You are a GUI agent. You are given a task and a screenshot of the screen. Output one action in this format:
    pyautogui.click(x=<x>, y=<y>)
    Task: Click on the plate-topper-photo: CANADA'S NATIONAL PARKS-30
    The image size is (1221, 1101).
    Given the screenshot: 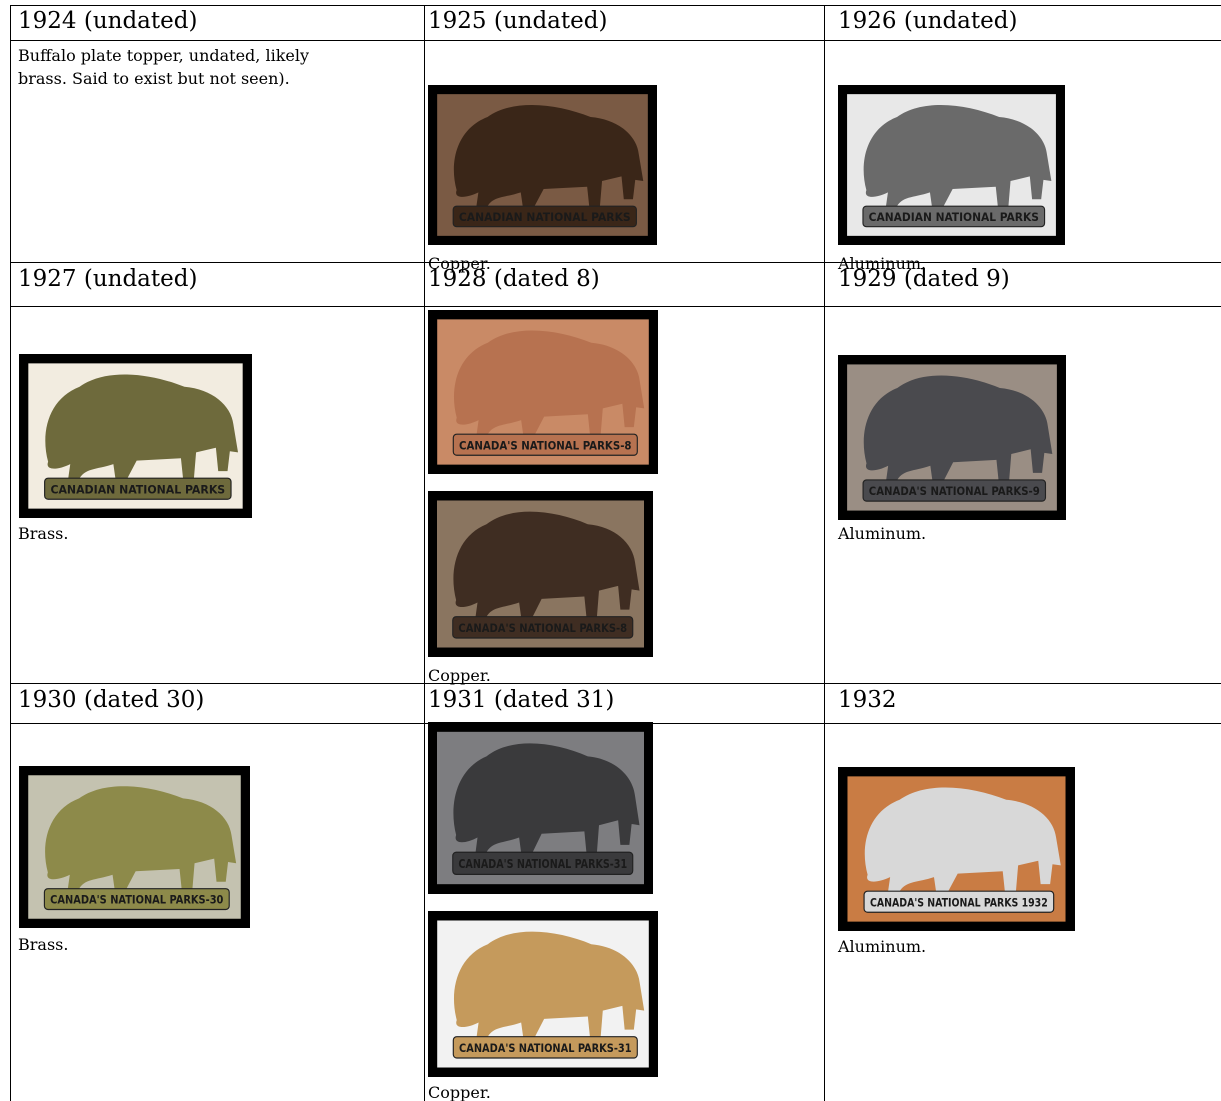 What is the action you would take?
    pyautogui.click(x=134, y=847)
    